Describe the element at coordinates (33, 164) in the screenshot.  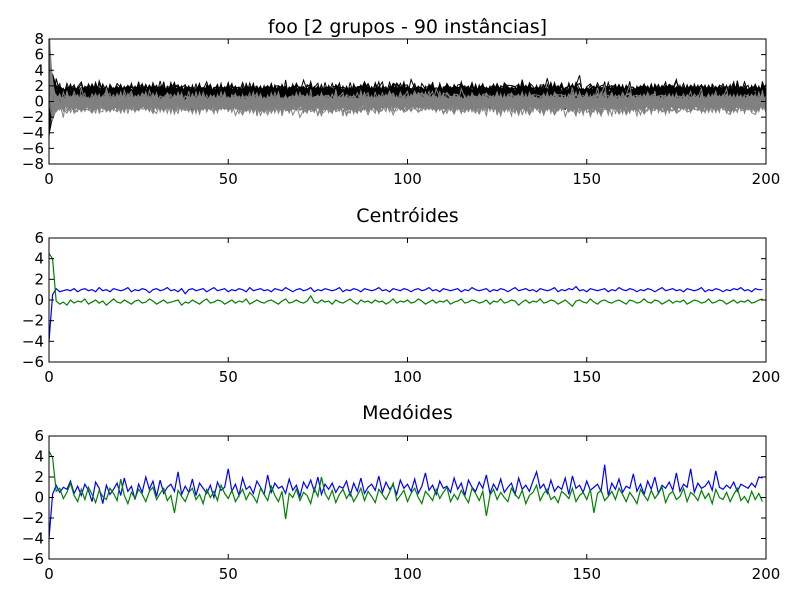
I see `y-tick-label: −8` at that location.